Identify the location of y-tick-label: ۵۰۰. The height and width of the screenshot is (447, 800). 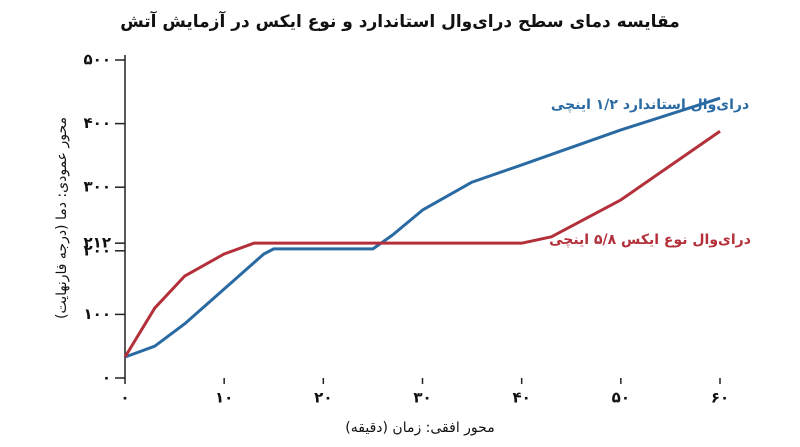
(97, 60).